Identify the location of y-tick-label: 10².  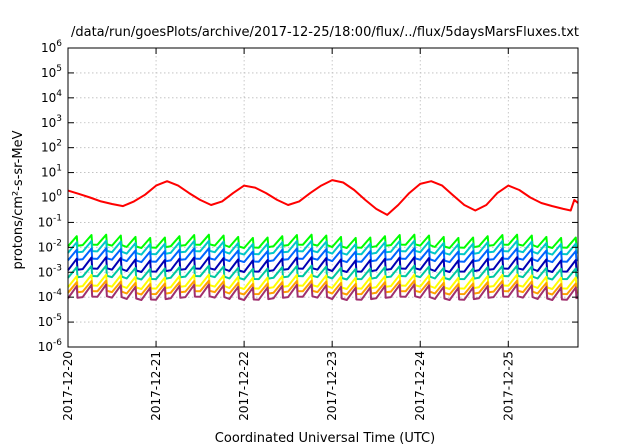
(51, 147).